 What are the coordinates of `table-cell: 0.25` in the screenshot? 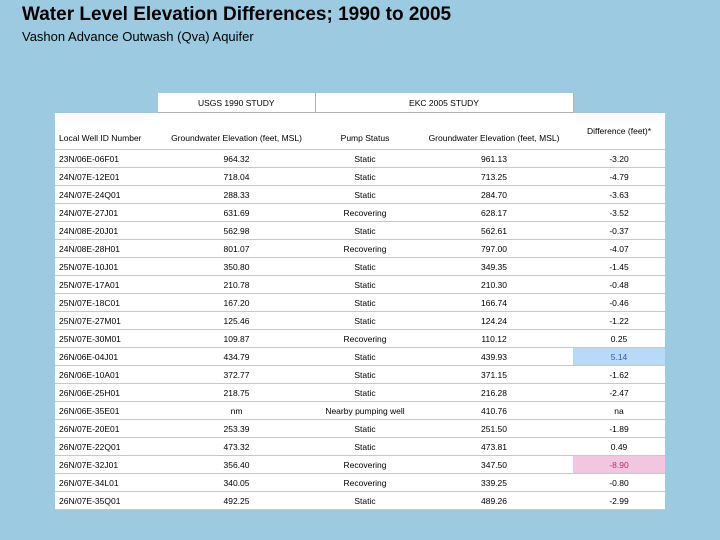 It's located at (619, 338).